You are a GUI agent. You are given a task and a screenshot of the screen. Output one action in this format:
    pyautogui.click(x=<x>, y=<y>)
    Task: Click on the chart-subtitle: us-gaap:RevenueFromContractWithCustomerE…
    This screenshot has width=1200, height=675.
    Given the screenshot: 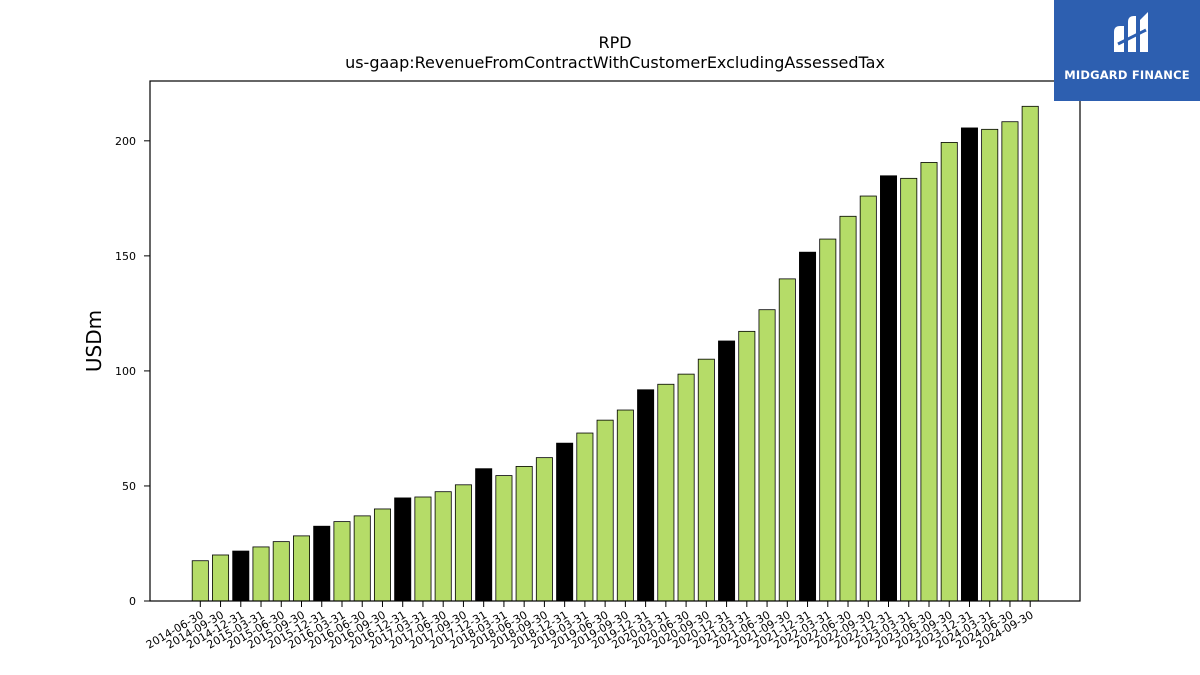 What is the action you would take?
    pyautogui.click(x=615, y=62)
    